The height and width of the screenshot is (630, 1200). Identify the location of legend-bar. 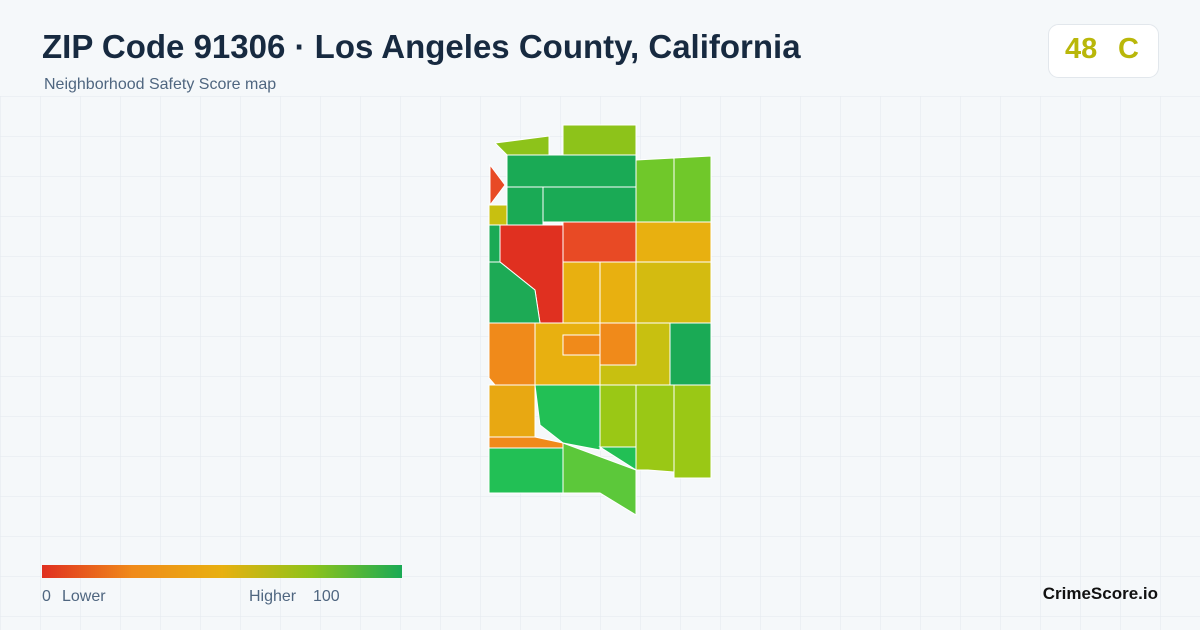
(222, 571).